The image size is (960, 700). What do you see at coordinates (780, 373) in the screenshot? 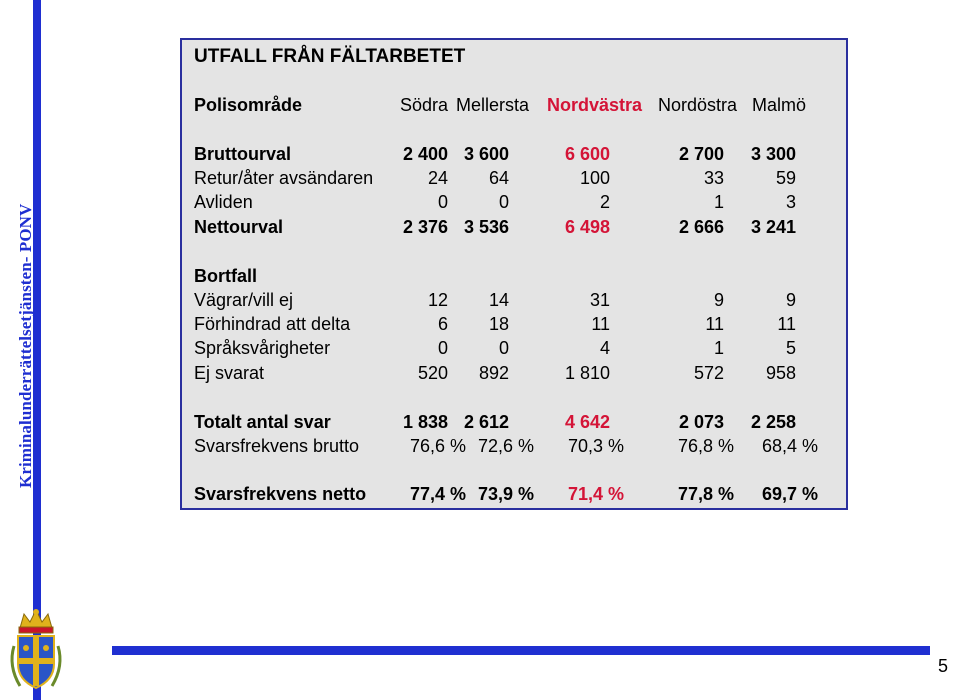
I see `value-cell: 958` at bounding box center [780, 373].